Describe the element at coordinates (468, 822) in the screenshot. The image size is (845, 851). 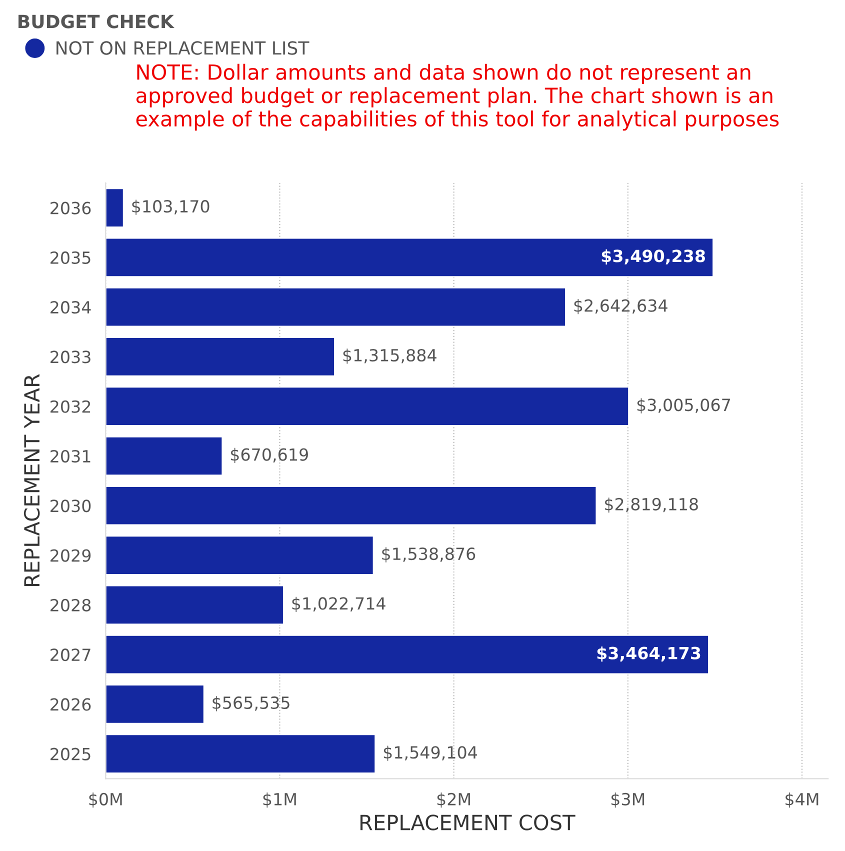
I see `x-axis-title: REPLACEMENT COST` at that location.